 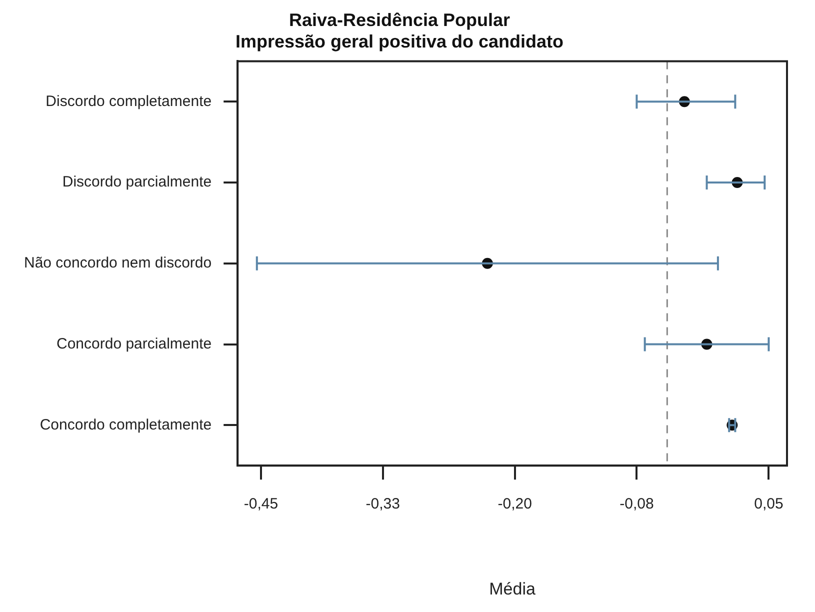 What do you see at coordinates (126, 425) in the screenshot?
I see `y-tick-label: Concordo completamente` at bounding box center [126, 425].